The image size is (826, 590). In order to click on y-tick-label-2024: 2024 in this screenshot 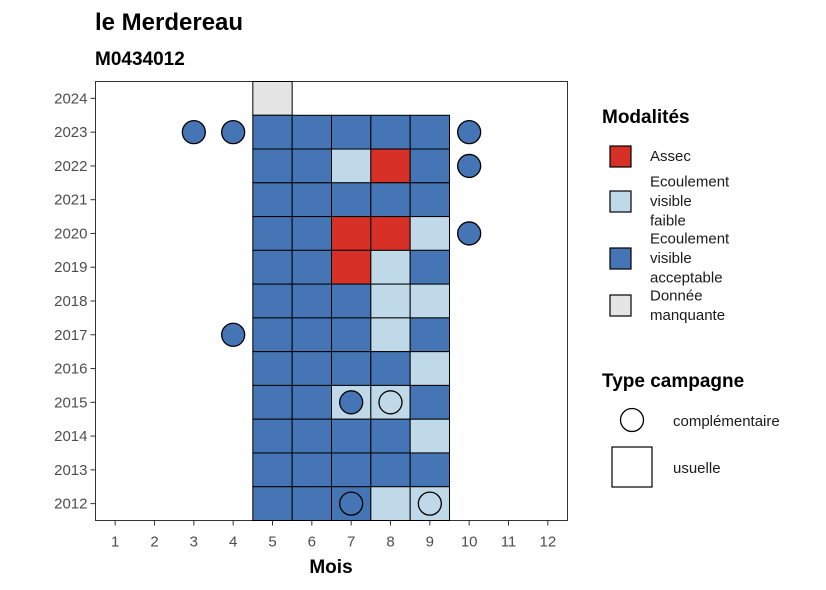, I will do `click(70, 98)`.